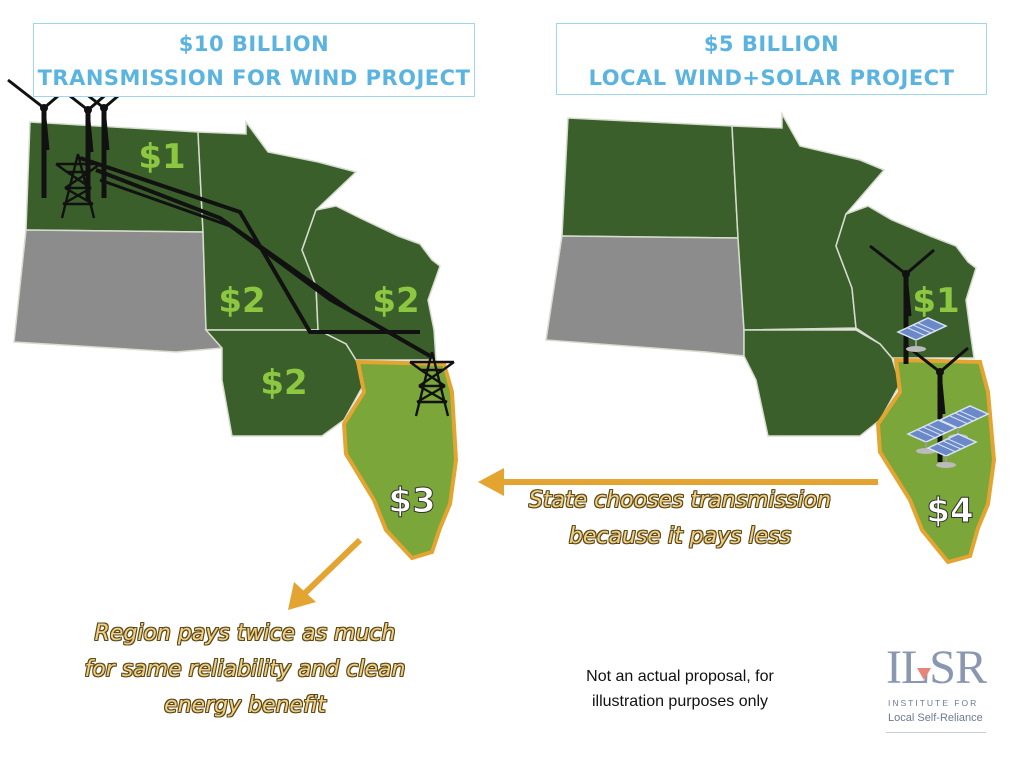 Image resolution: width=1024 pixels, height=768 pixels. What do you see at coordinates (680, 676) in the screenshot?
I see `disclaimer-line1: Not an actual proposal, for` at bounding box center [680, 676].